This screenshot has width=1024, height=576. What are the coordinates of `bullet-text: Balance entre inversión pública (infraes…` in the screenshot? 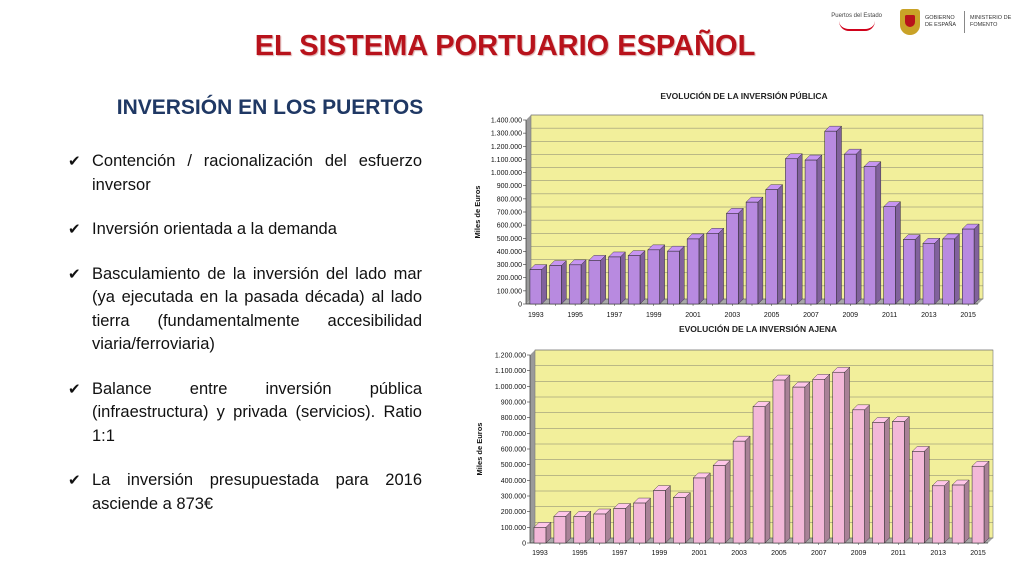 It's located at (257, 412).